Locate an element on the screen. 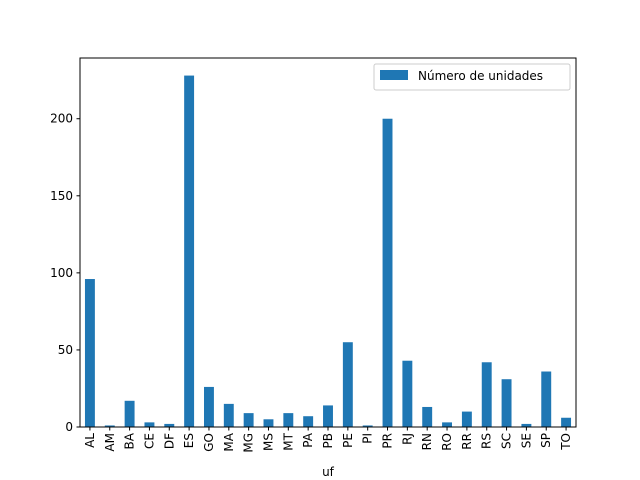 The height and width of the screenshot is (480, 640). bar-ba is located at coordinates (129, 413).